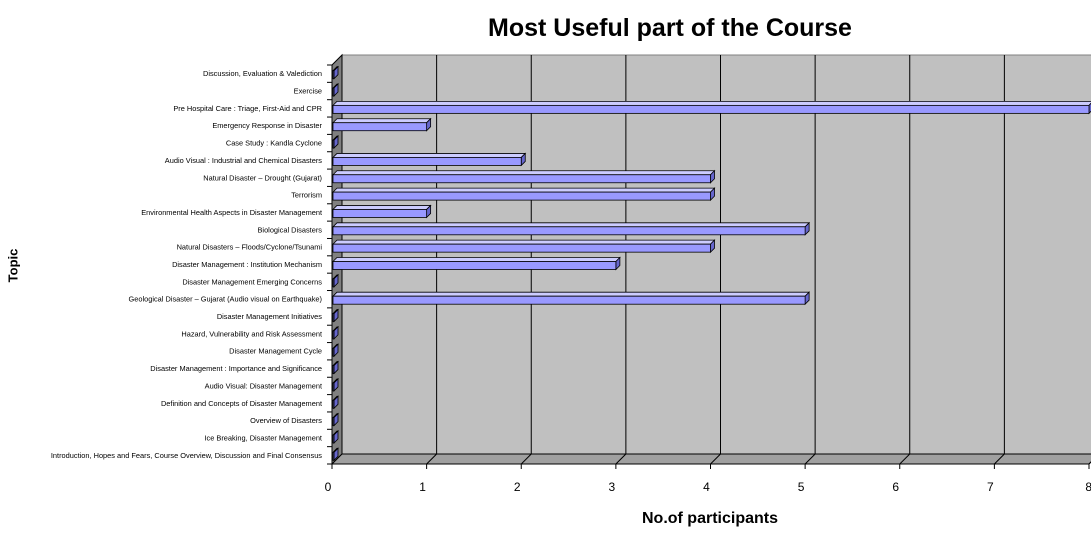 This screenshot has height=535, width=1091. Describe the element at coordinates (252, 281) in the screenshot. I see `category-label: Disaster Management Emerging Concerns` at that location.